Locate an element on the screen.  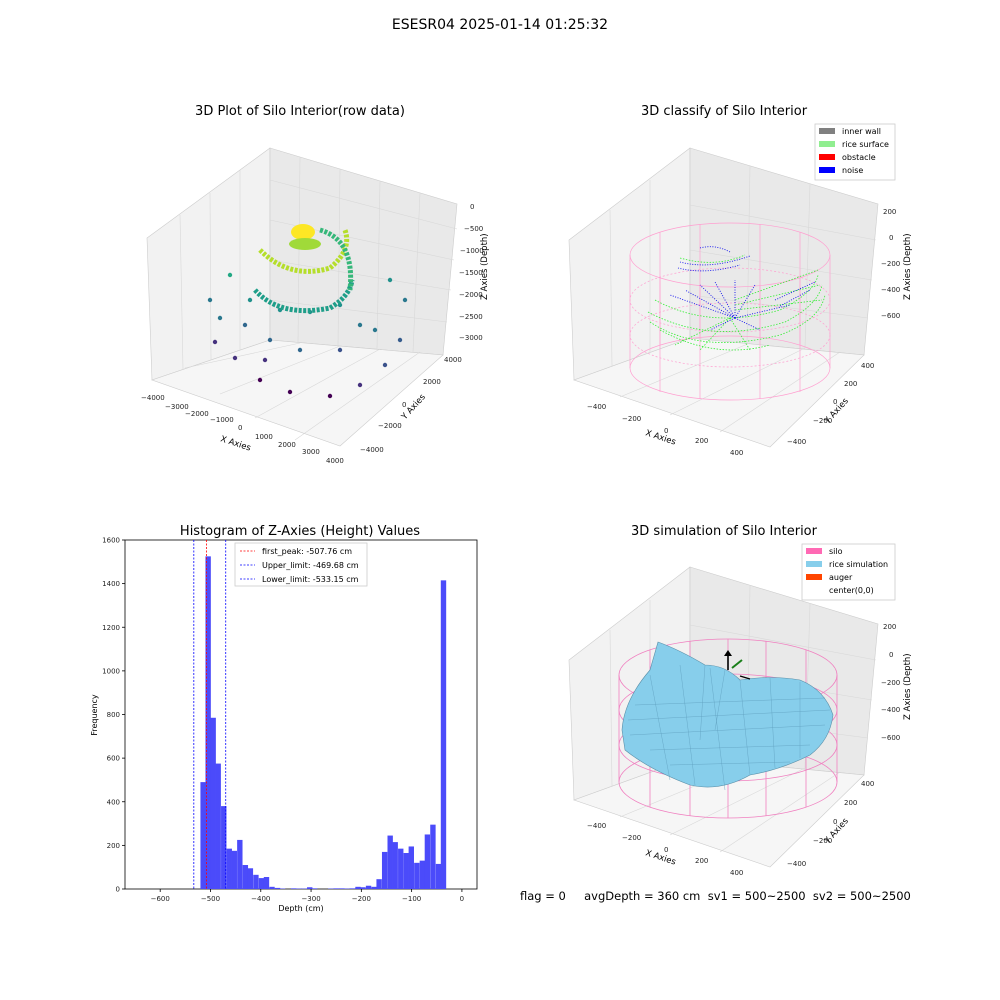
panel3-xlabel: Depth (cm) is located at coordinates (300, 908).